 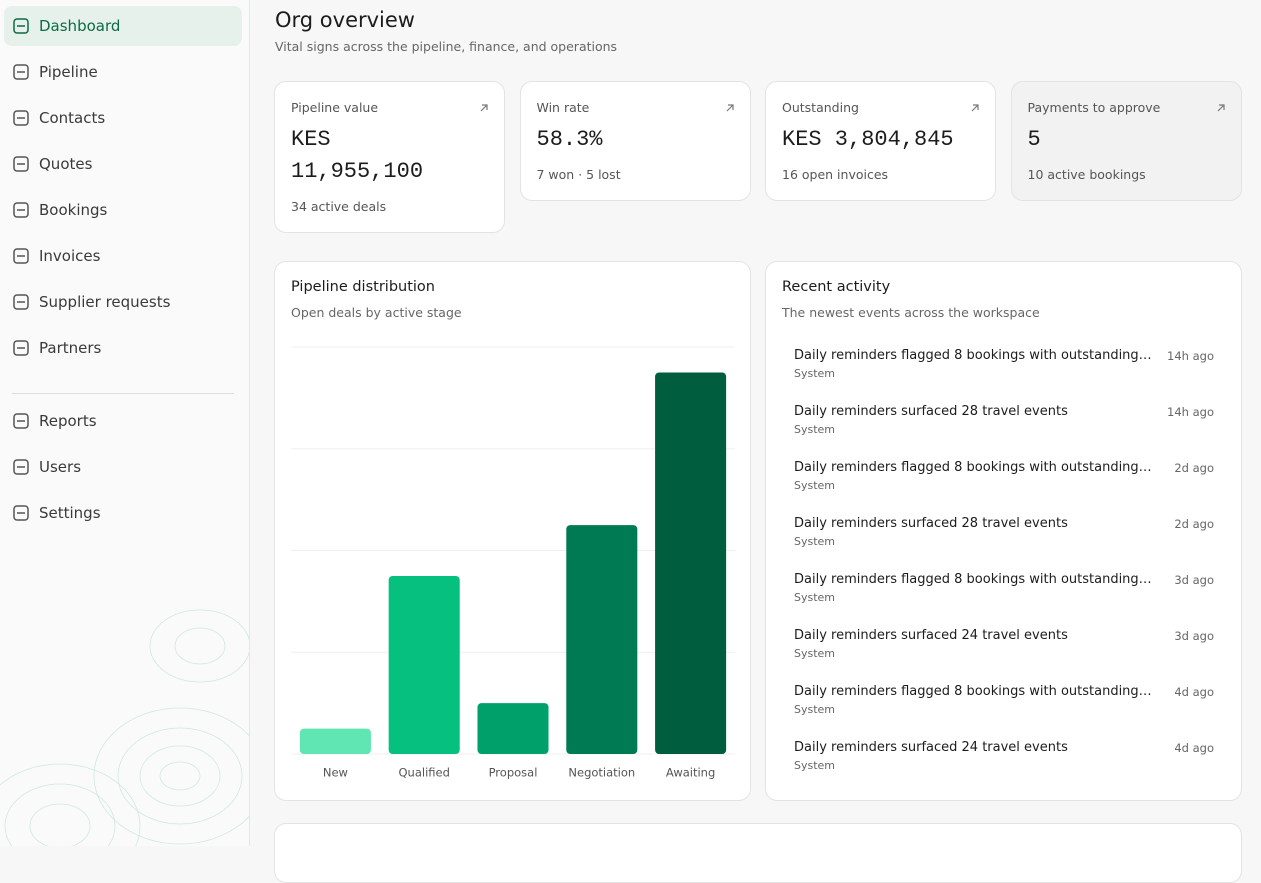 I want to click on nav-item: Dashboard, so click(x=123, y=26).